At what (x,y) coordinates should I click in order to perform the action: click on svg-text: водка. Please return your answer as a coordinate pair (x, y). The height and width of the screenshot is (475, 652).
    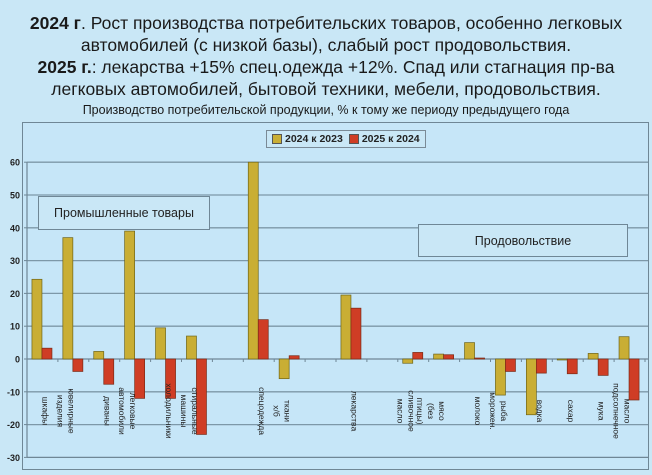
    Looking at the image, I should click on (540, 411).